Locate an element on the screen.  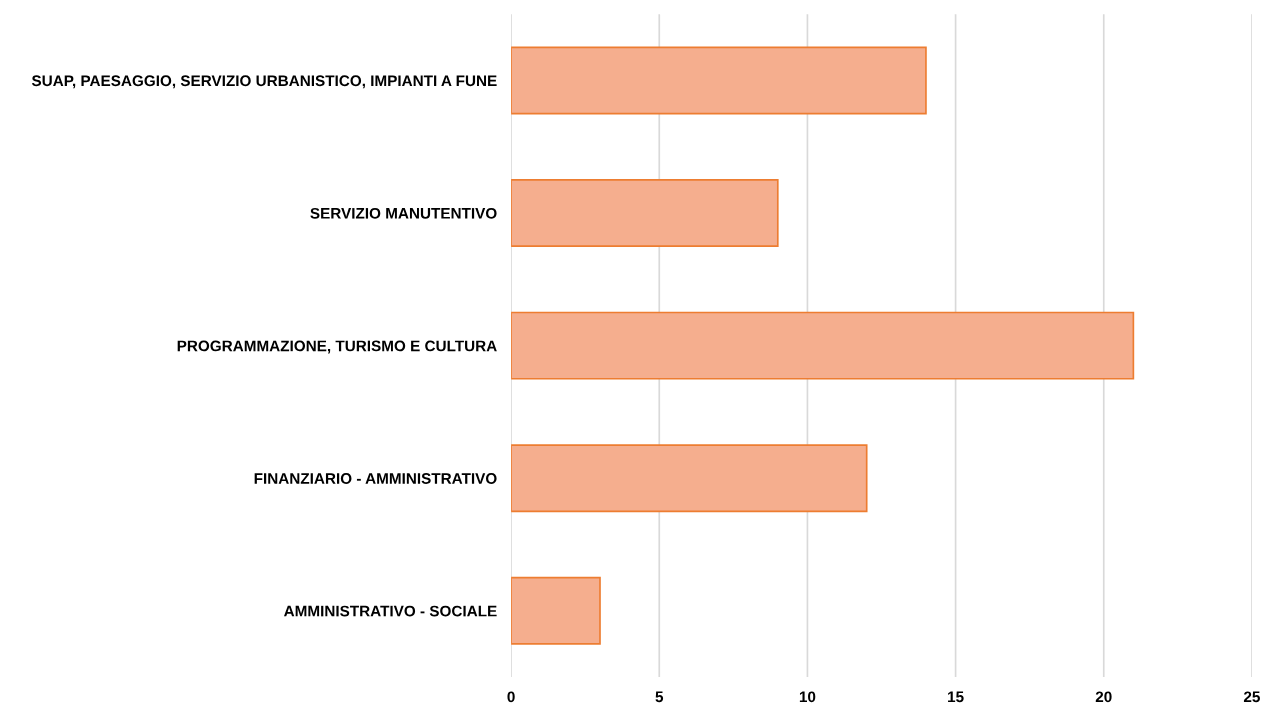
y-tick-label: SUAP, PAESAGGIO, SERVIZIO URBANISTICO, IMPIANTI A FUNE is located at coordinates (264, 82).